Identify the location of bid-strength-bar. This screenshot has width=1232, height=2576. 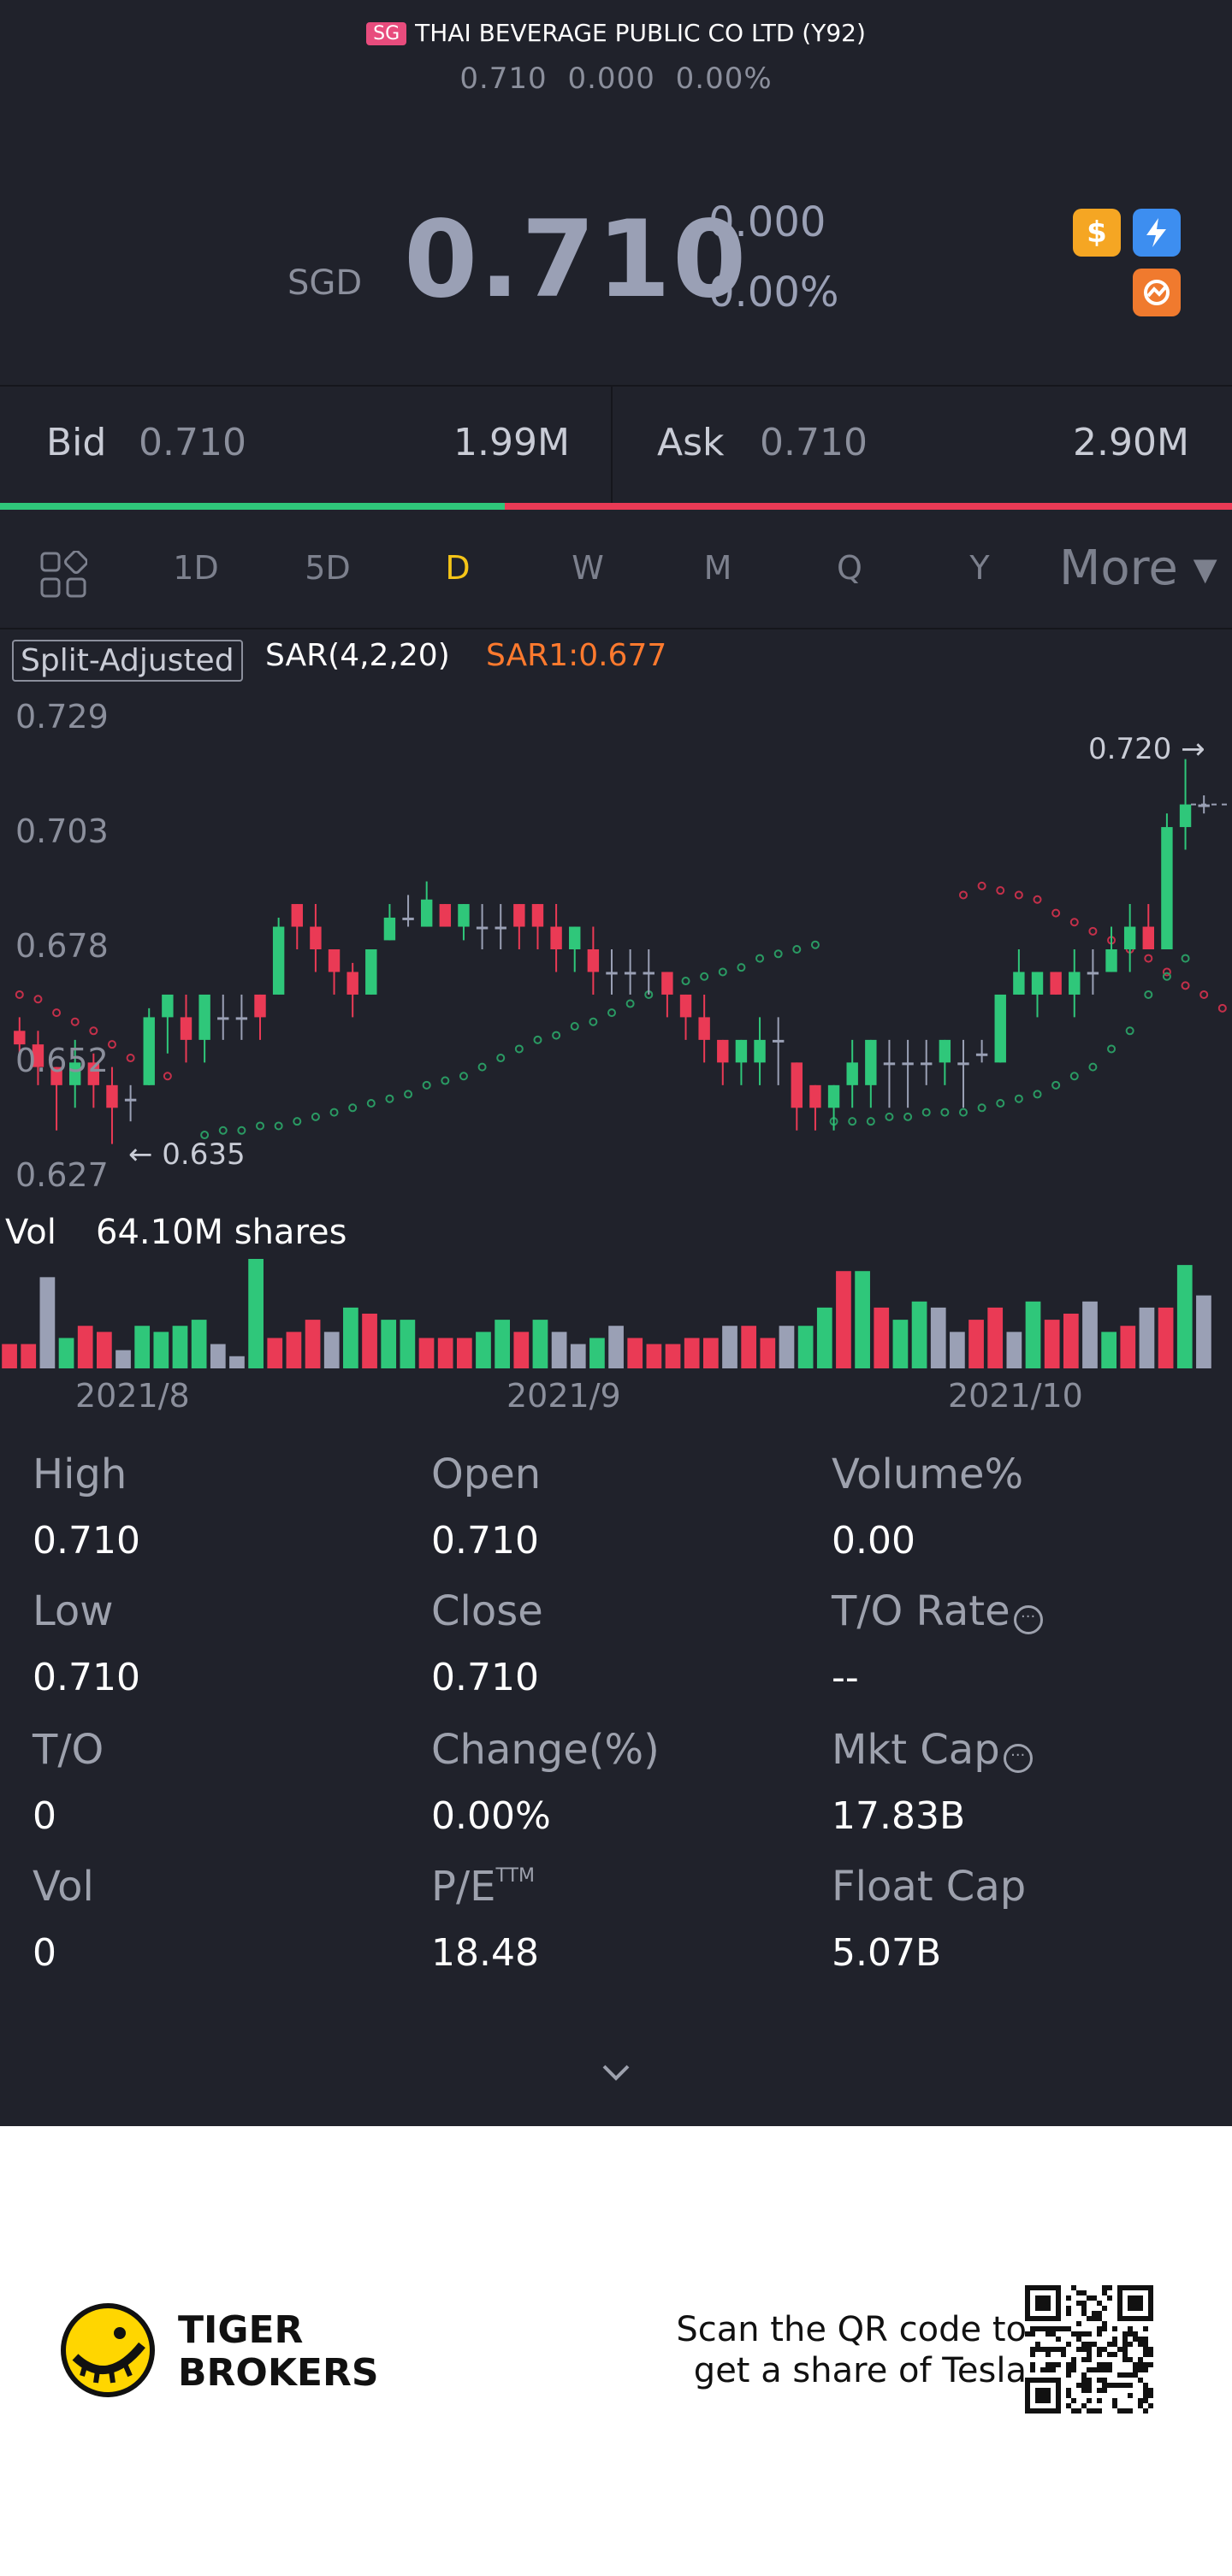
(253, 506).